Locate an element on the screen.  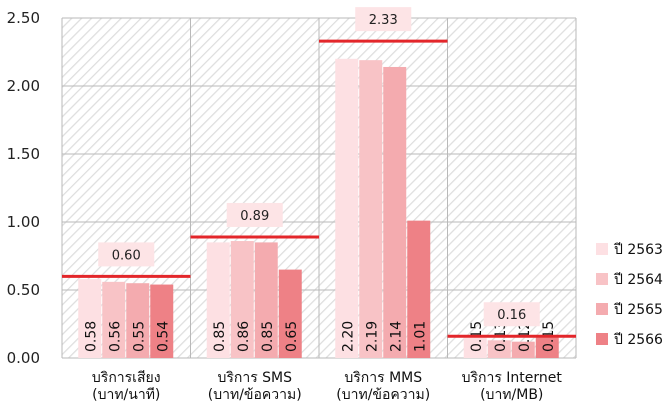
legend-label: ปี 2565 is located at coordinates (638, 310).